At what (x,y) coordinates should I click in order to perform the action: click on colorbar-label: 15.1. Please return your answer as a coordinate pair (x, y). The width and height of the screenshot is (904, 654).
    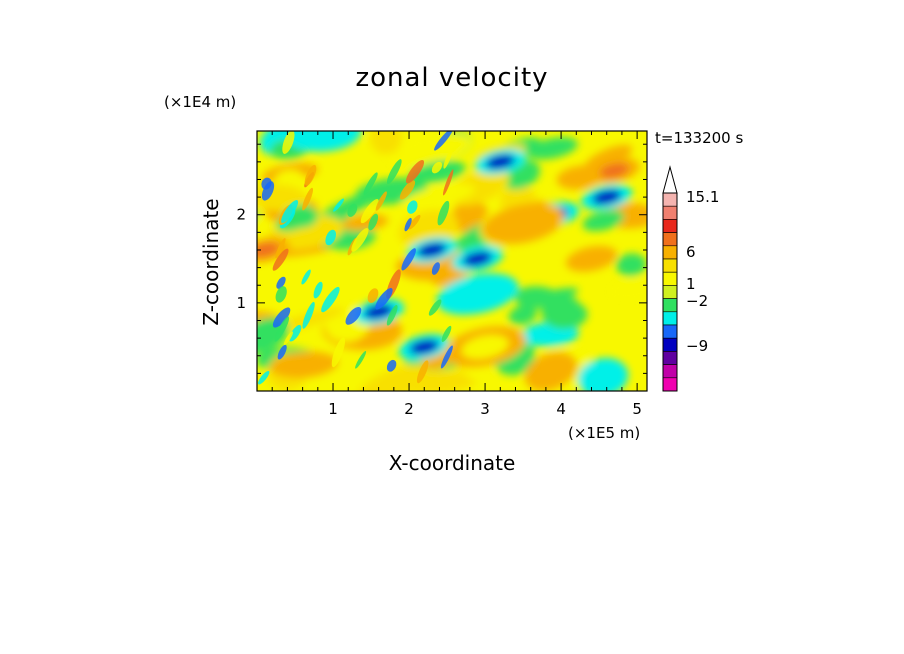
    Looking at the image, I should click on (702, 197).